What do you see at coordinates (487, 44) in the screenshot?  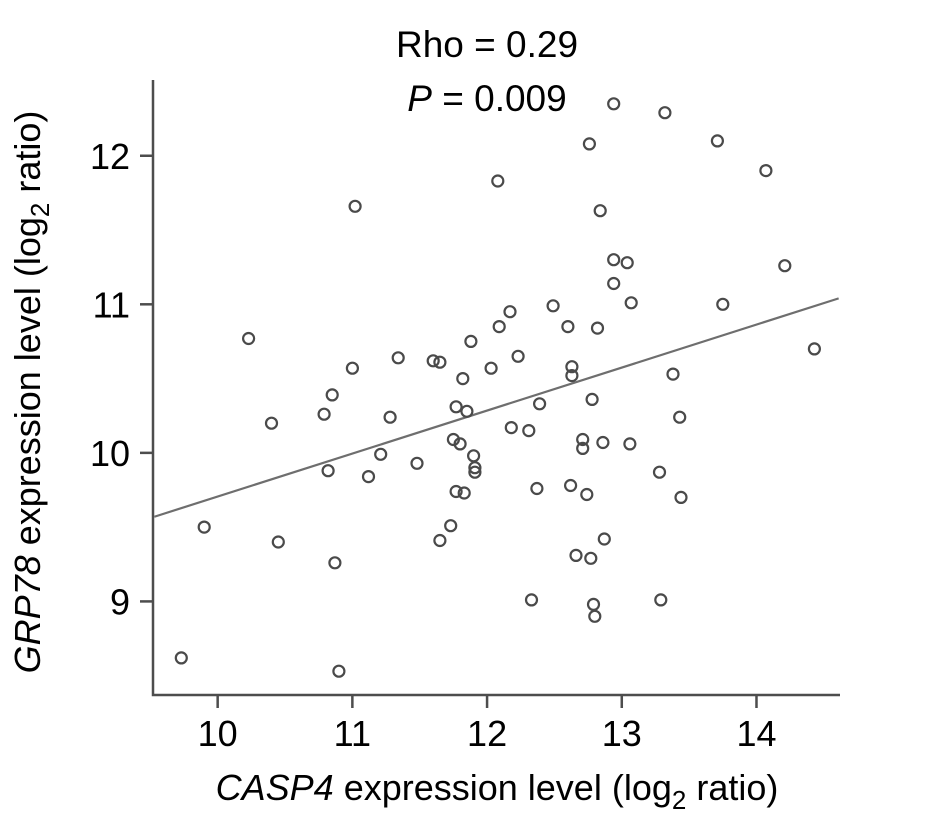 I see `stat-annotation-rho: Rho = 0.29` at bounding box center [487, 44].